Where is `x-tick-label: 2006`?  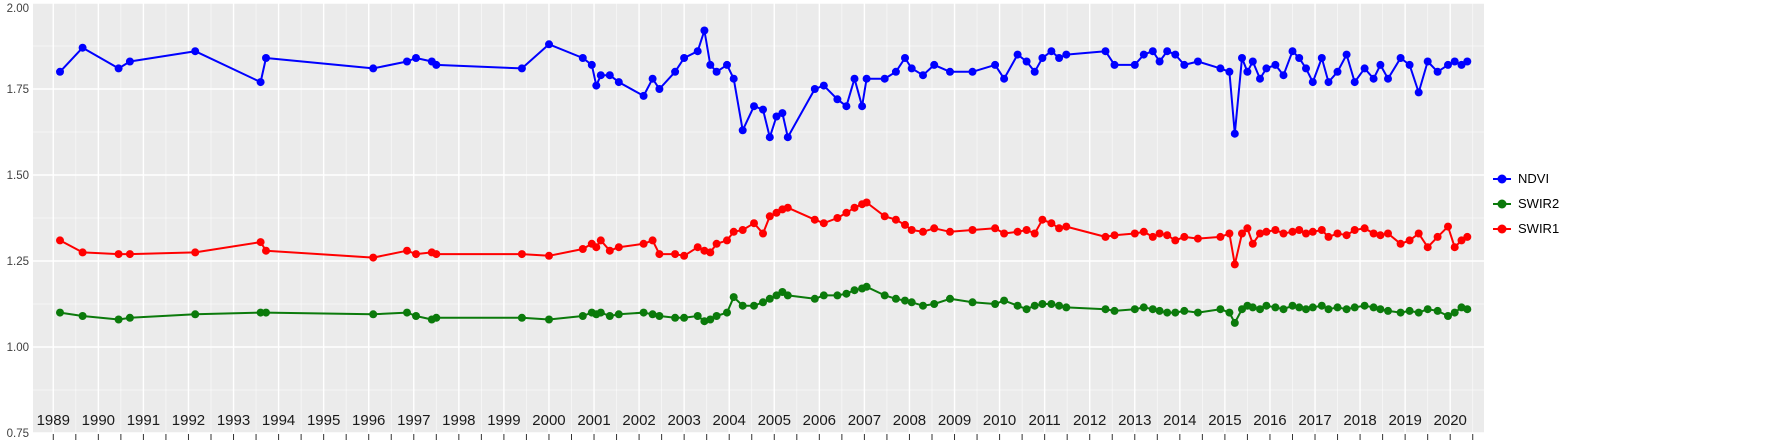
x-tick-label: 2006 is located at coordinates (819, 420).